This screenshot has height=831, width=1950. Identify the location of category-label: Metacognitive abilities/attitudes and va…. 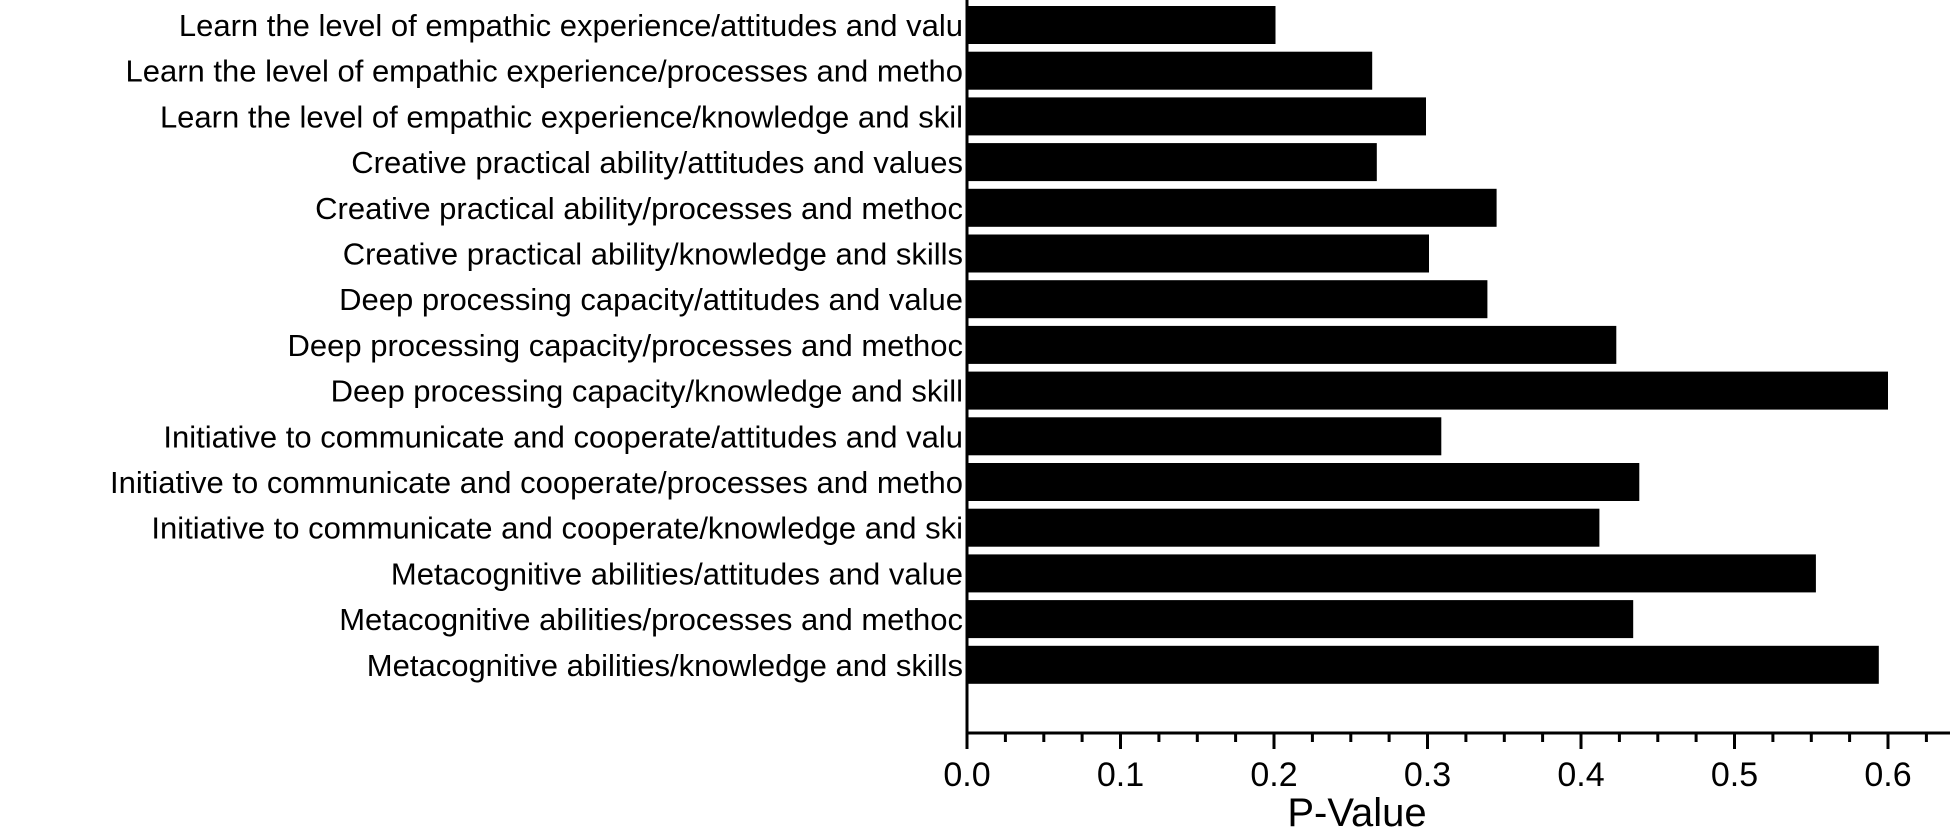
(677, 573).